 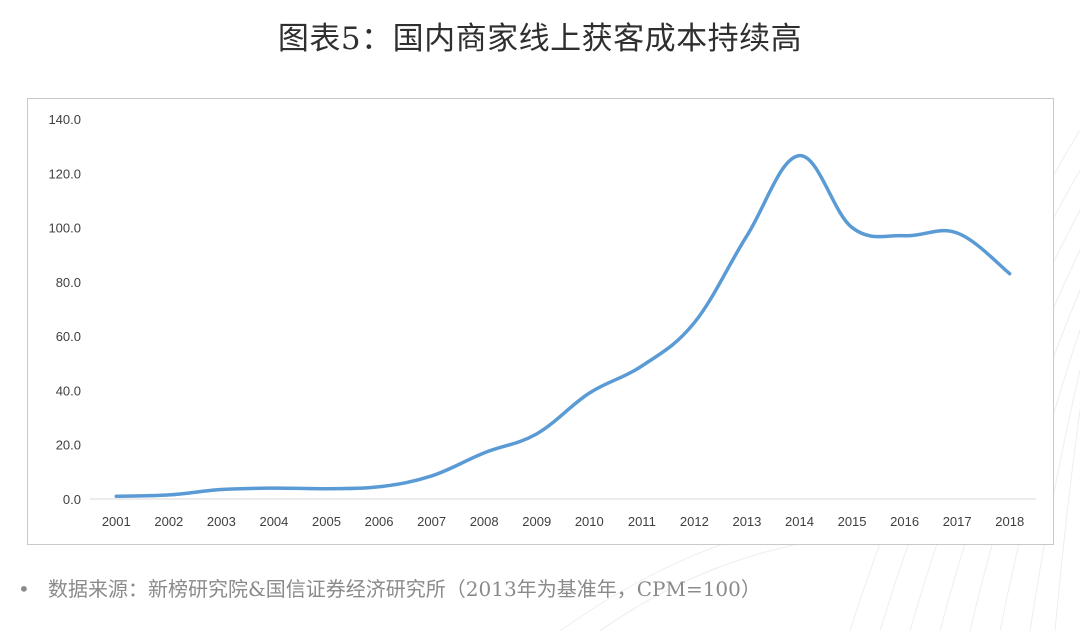 What do you see at coordinates (589, 521) in the screenshot?
I see `x-tick-label: 2010` at bounding box center [589, 521].